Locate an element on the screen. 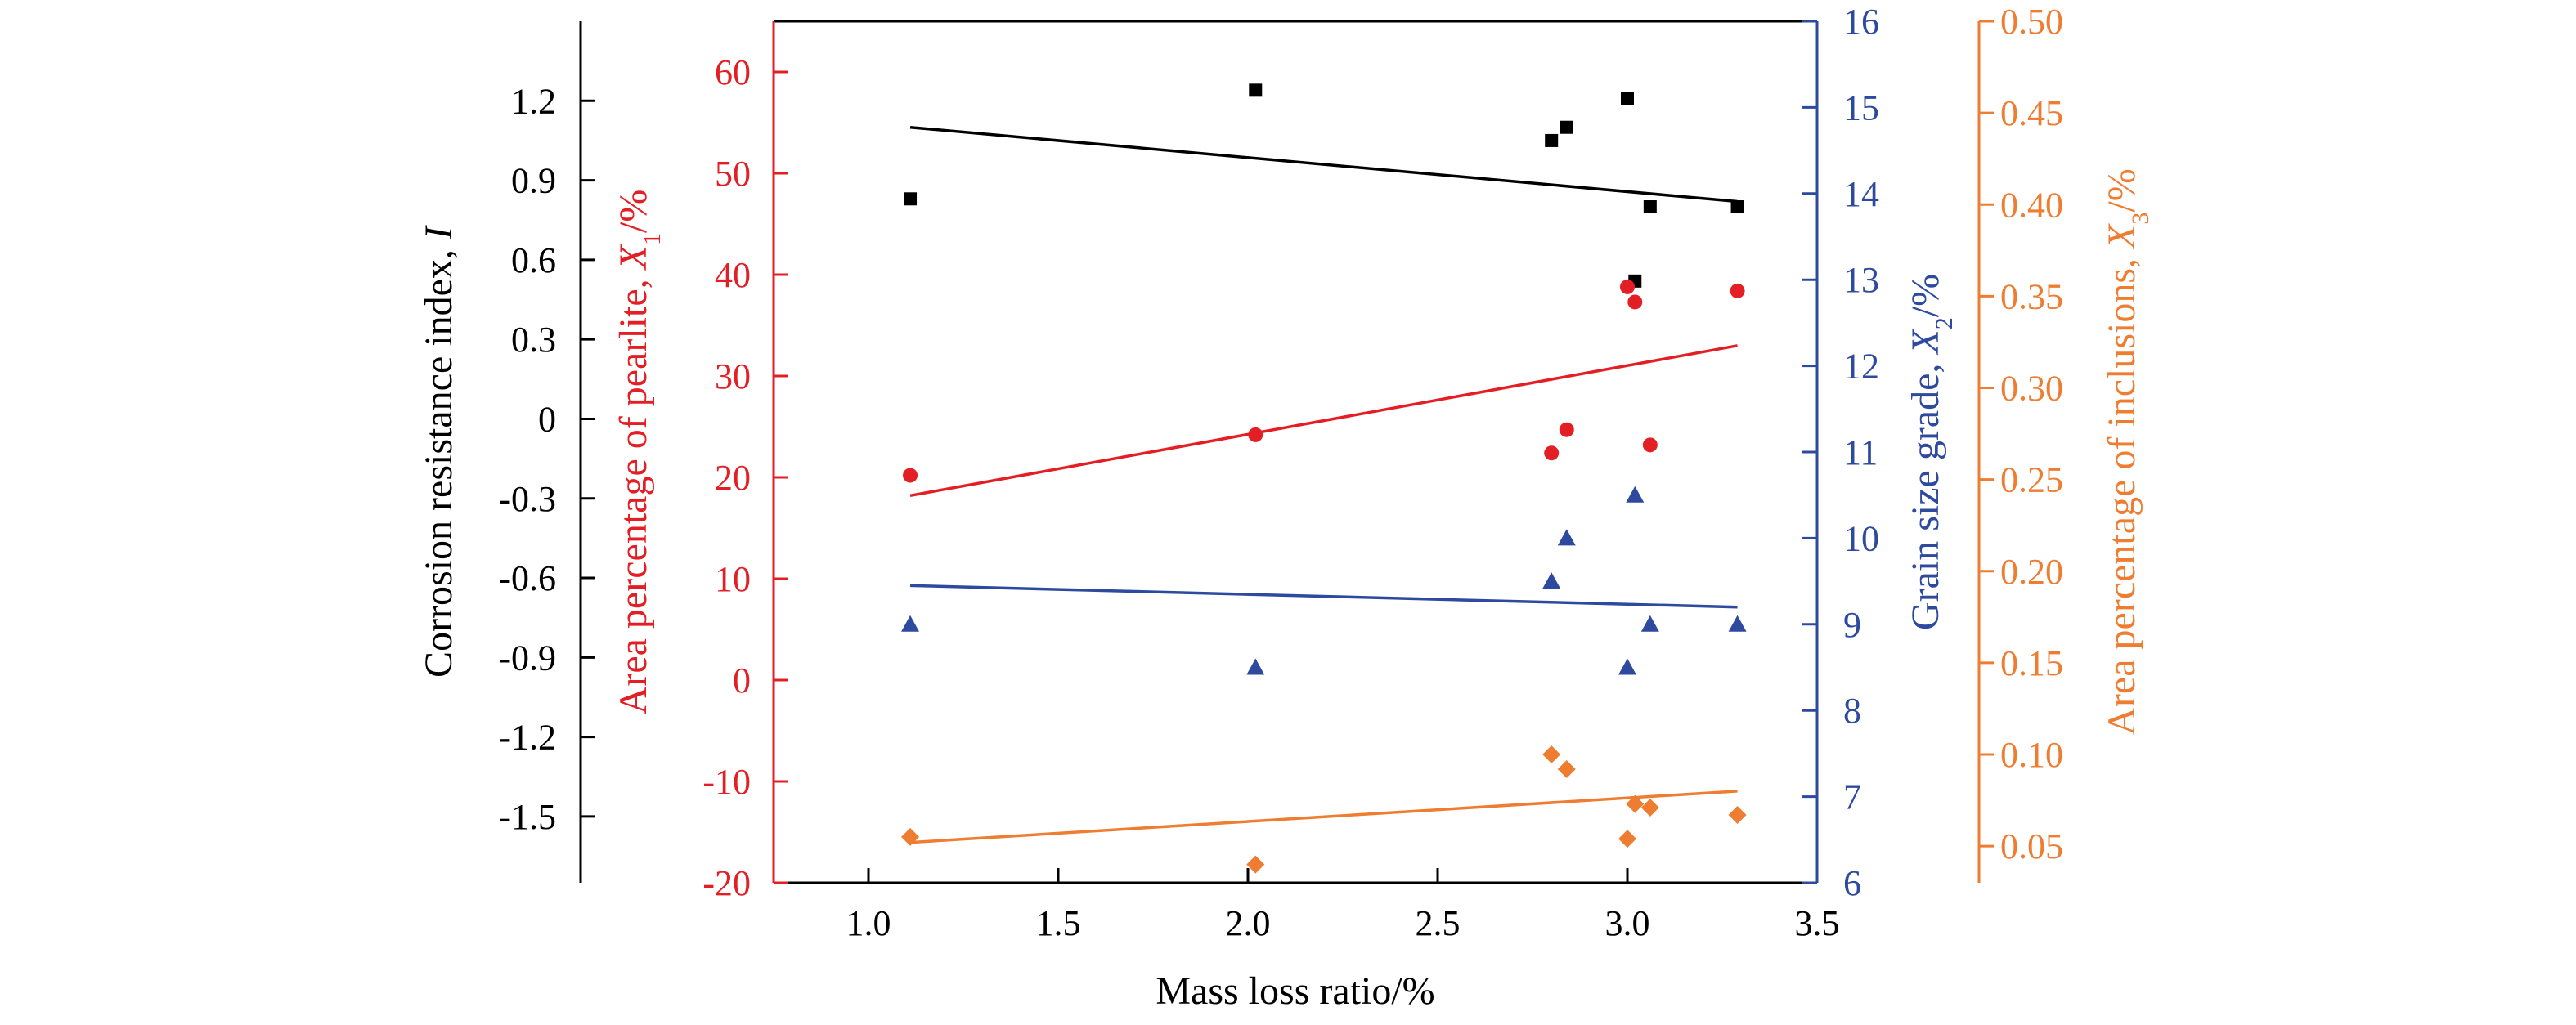 Image resolution: width=2576 pixels, height=1025 pixels. y-tick-label-I: 0.9 is located at coordinates (533, 181).